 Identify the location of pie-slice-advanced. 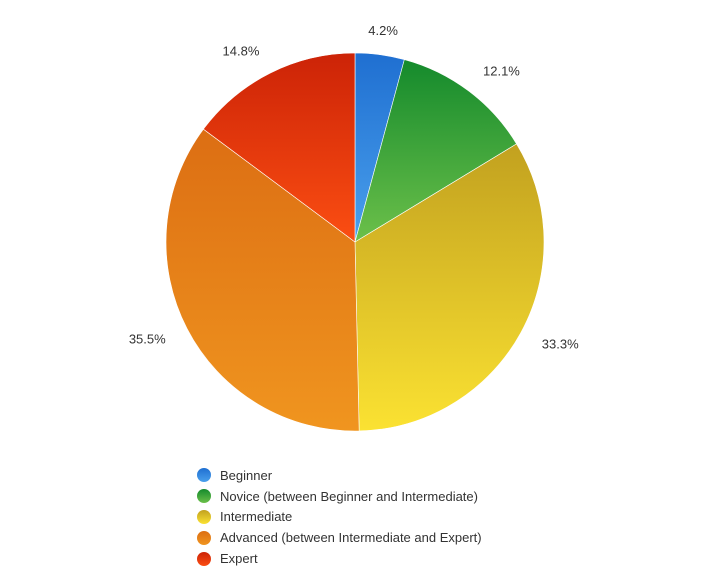
(262, 280).